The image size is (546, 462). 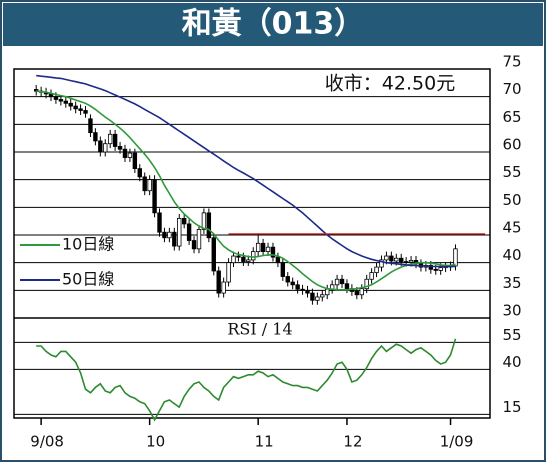 What do you see at coordinates (259, 329) in the screenshot?
I see `rsi-title: RSI / 14` at bounding box center [259, 329].